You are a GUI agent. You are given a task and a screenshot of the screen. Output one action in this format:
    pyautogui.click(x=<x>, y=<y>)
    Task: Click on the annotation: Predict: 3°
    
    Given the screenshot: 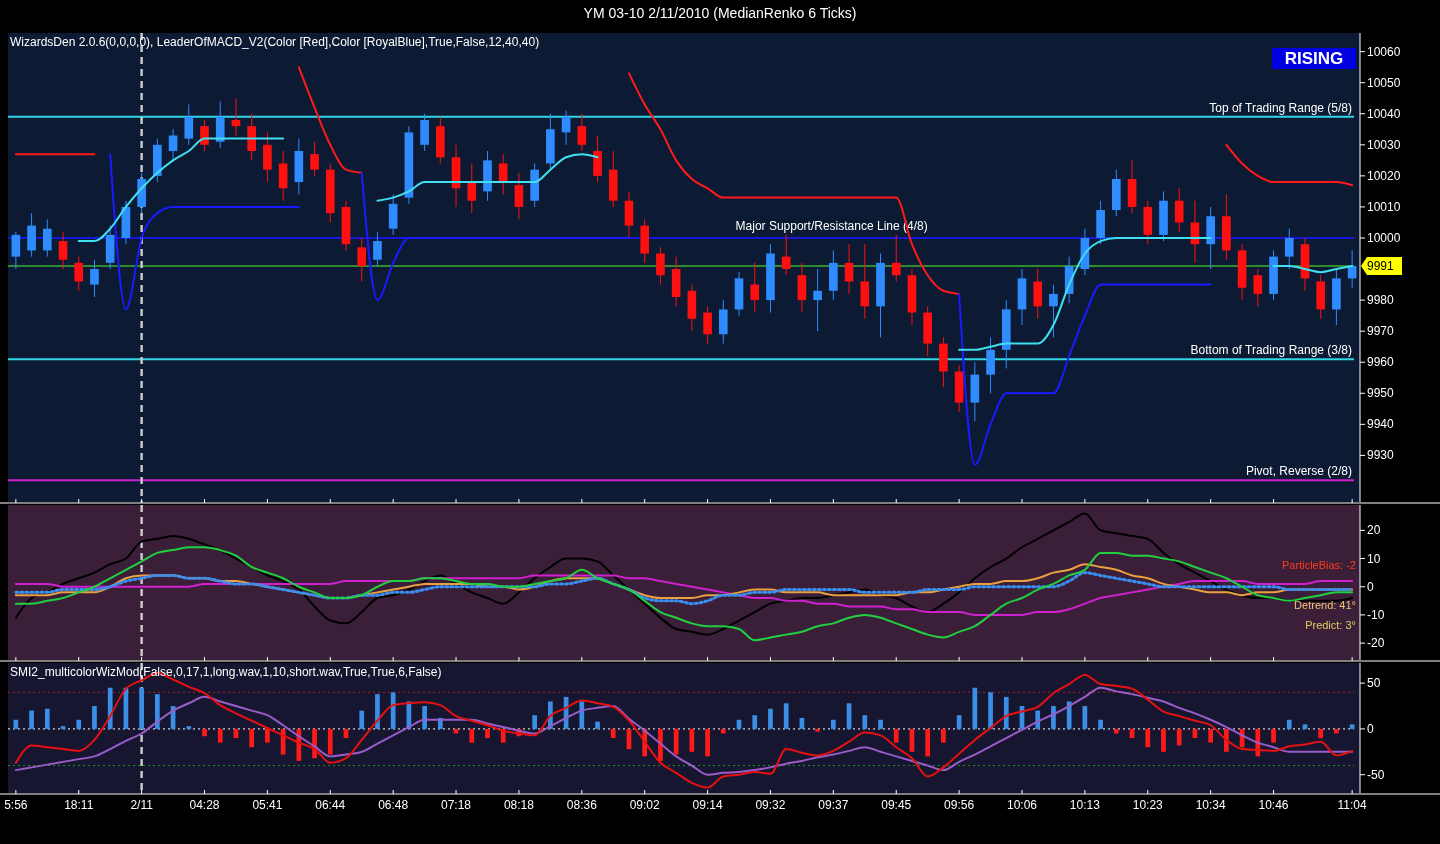 What is the action you would take?
    pyautogui.click(x=1330, y=625)
    